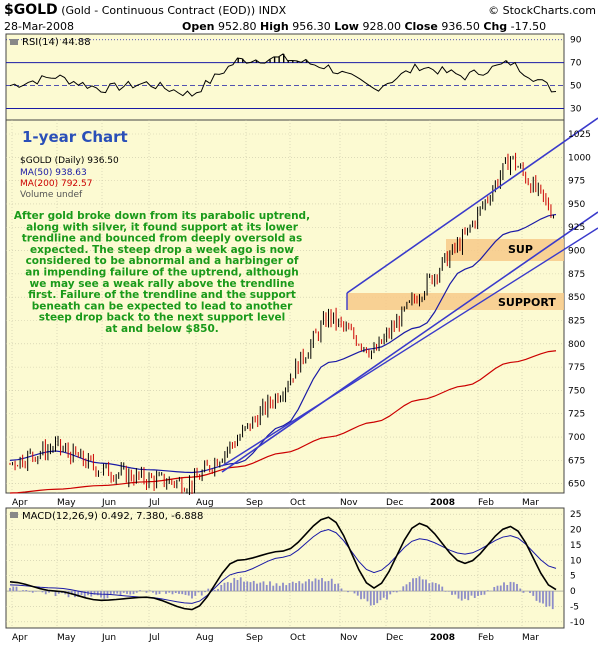 Image resolution: width=598 pixels, height=652 pixels. What do you see at coordinates (576, 321) in the screenshot?
I see `price-tick-label: 825` at bounding box center [576, 321].